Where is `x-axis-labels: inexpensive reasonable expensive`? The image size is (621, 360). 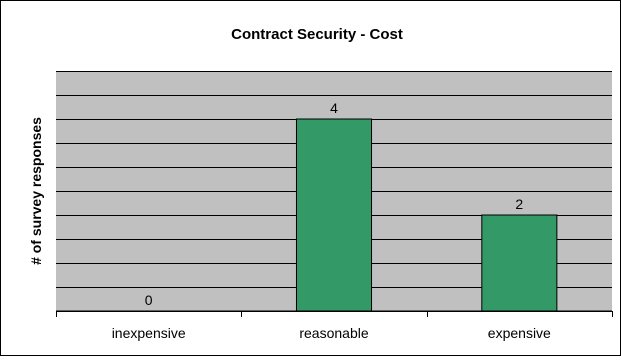 x-axis-labels: inexpensive reasonable expensive is located at coordinates (331, 333).